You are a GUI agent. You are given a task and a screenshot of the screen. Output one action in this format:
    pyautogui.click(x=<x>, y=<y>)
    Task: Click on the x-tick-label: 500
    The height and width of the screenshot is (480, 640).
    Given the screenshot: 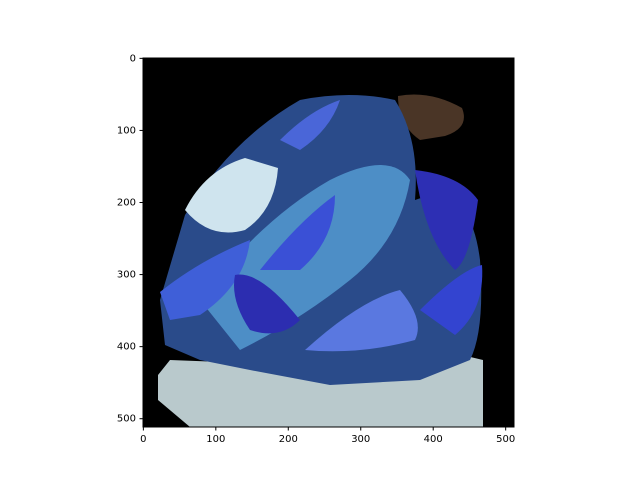 What is the action you would take?
    pyautogui.click(x=505, y=439)
    